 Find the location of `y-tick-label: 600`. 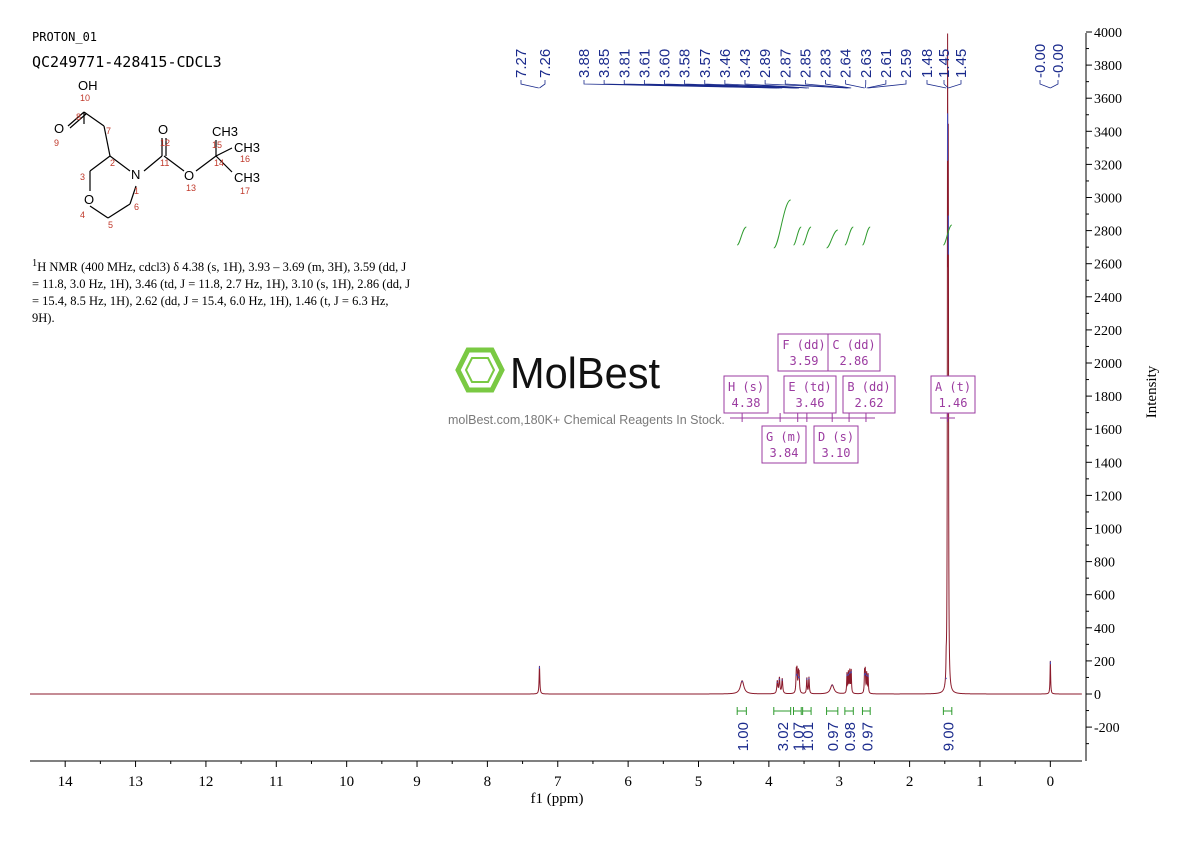

y-tick-label: 600 is located at coordinates (1104, 596).